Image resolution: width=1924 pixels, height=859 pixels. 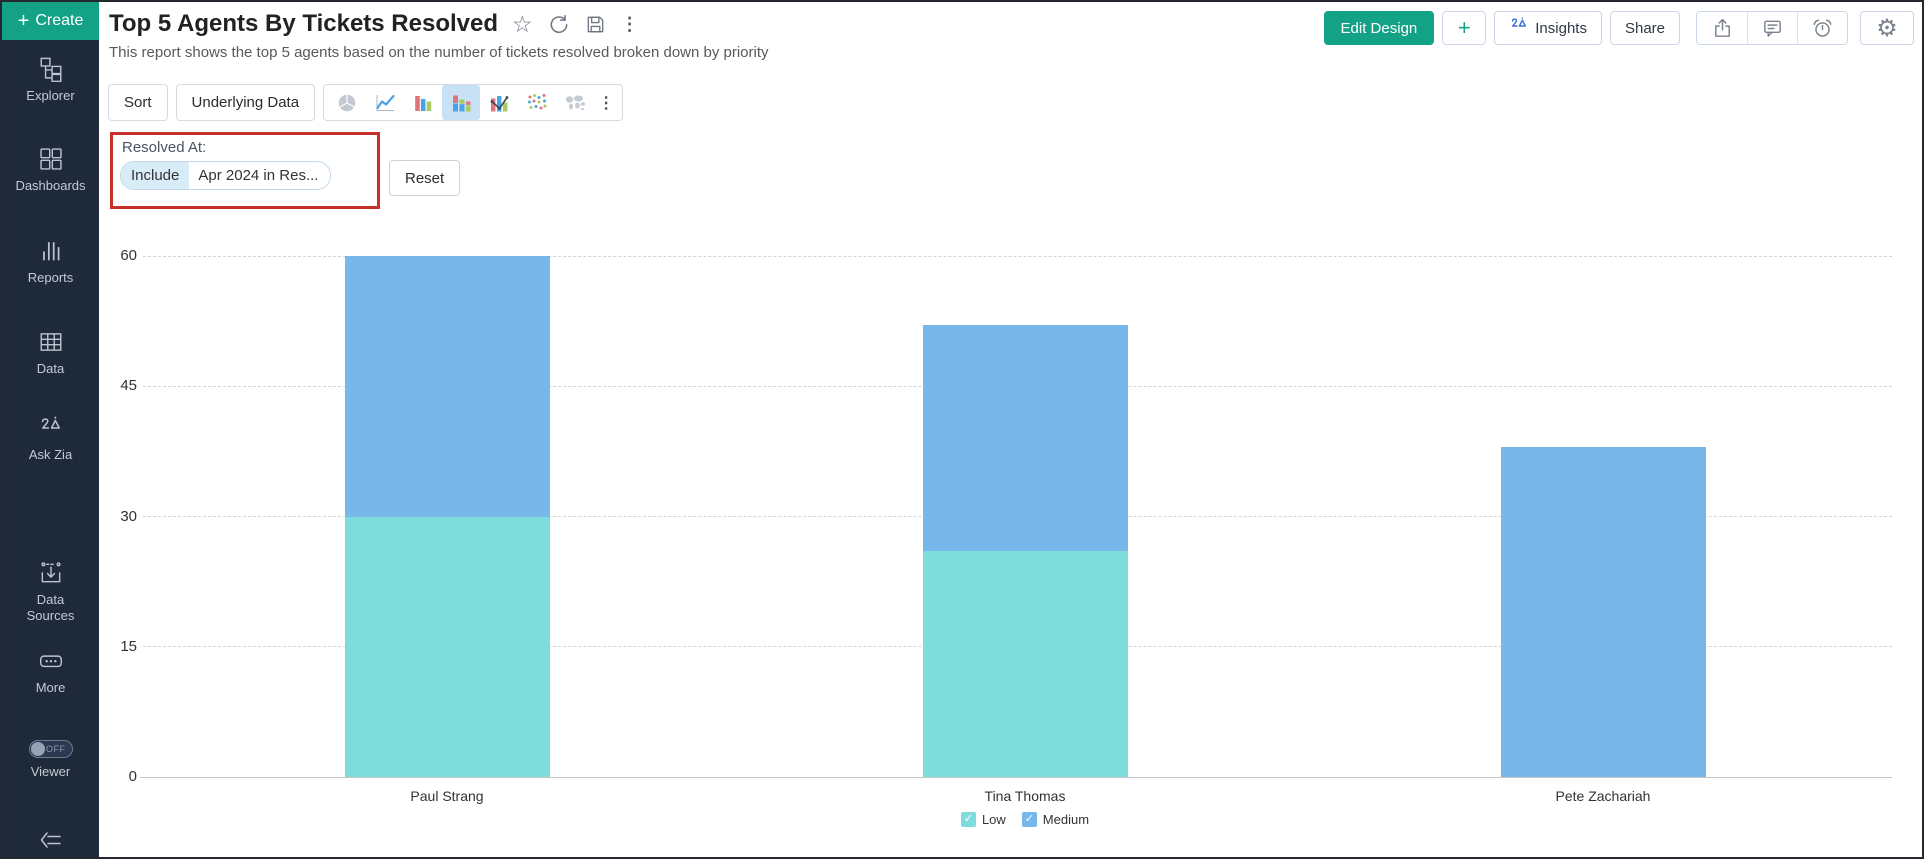 What do you see at coordinates (50, 95) in the screenshot?
I see `sidebar-item-label: Explorer` at bounding box center [50, 95].